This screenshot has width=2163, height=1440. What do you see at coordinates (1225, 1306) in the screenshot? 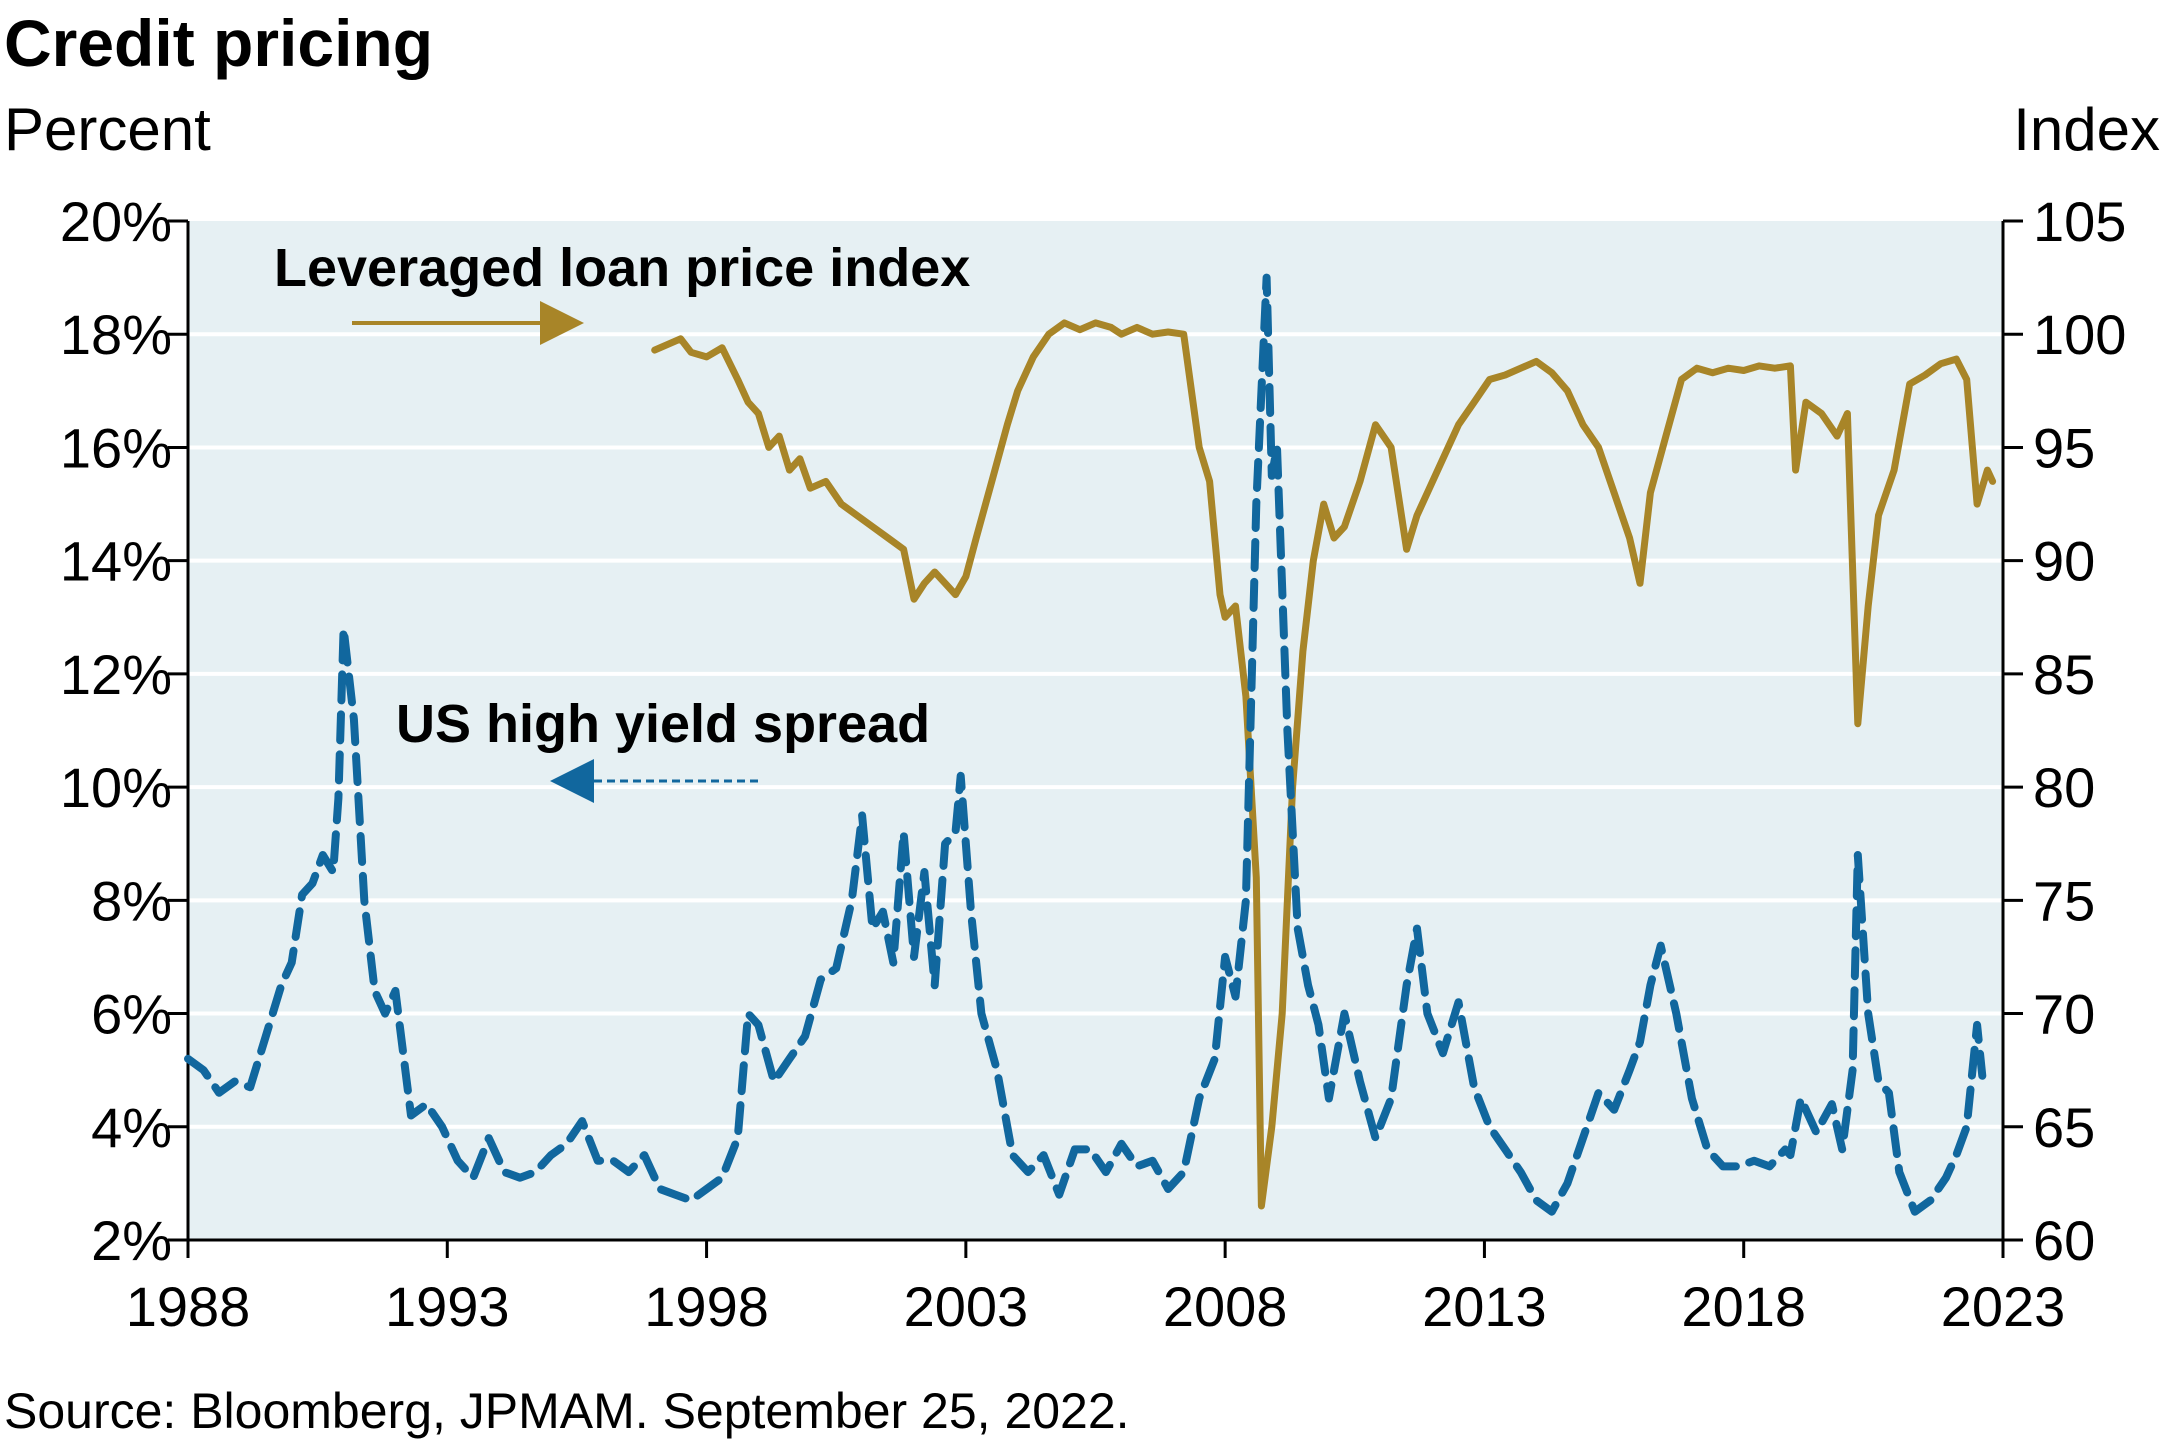
I see `x-tick-label: 2008` at bounding box center [1225, 1306].